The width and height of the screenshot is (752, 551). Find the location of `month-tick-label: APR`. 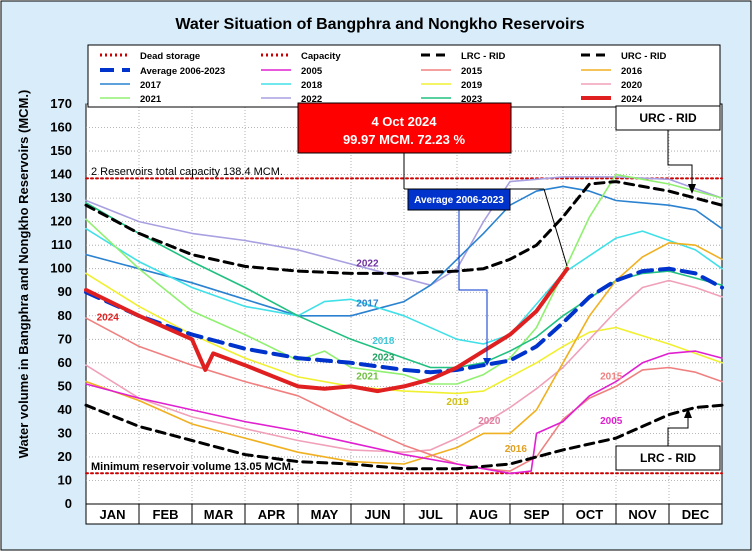

month-tick-label: APR is located at coordinates (272, 514).